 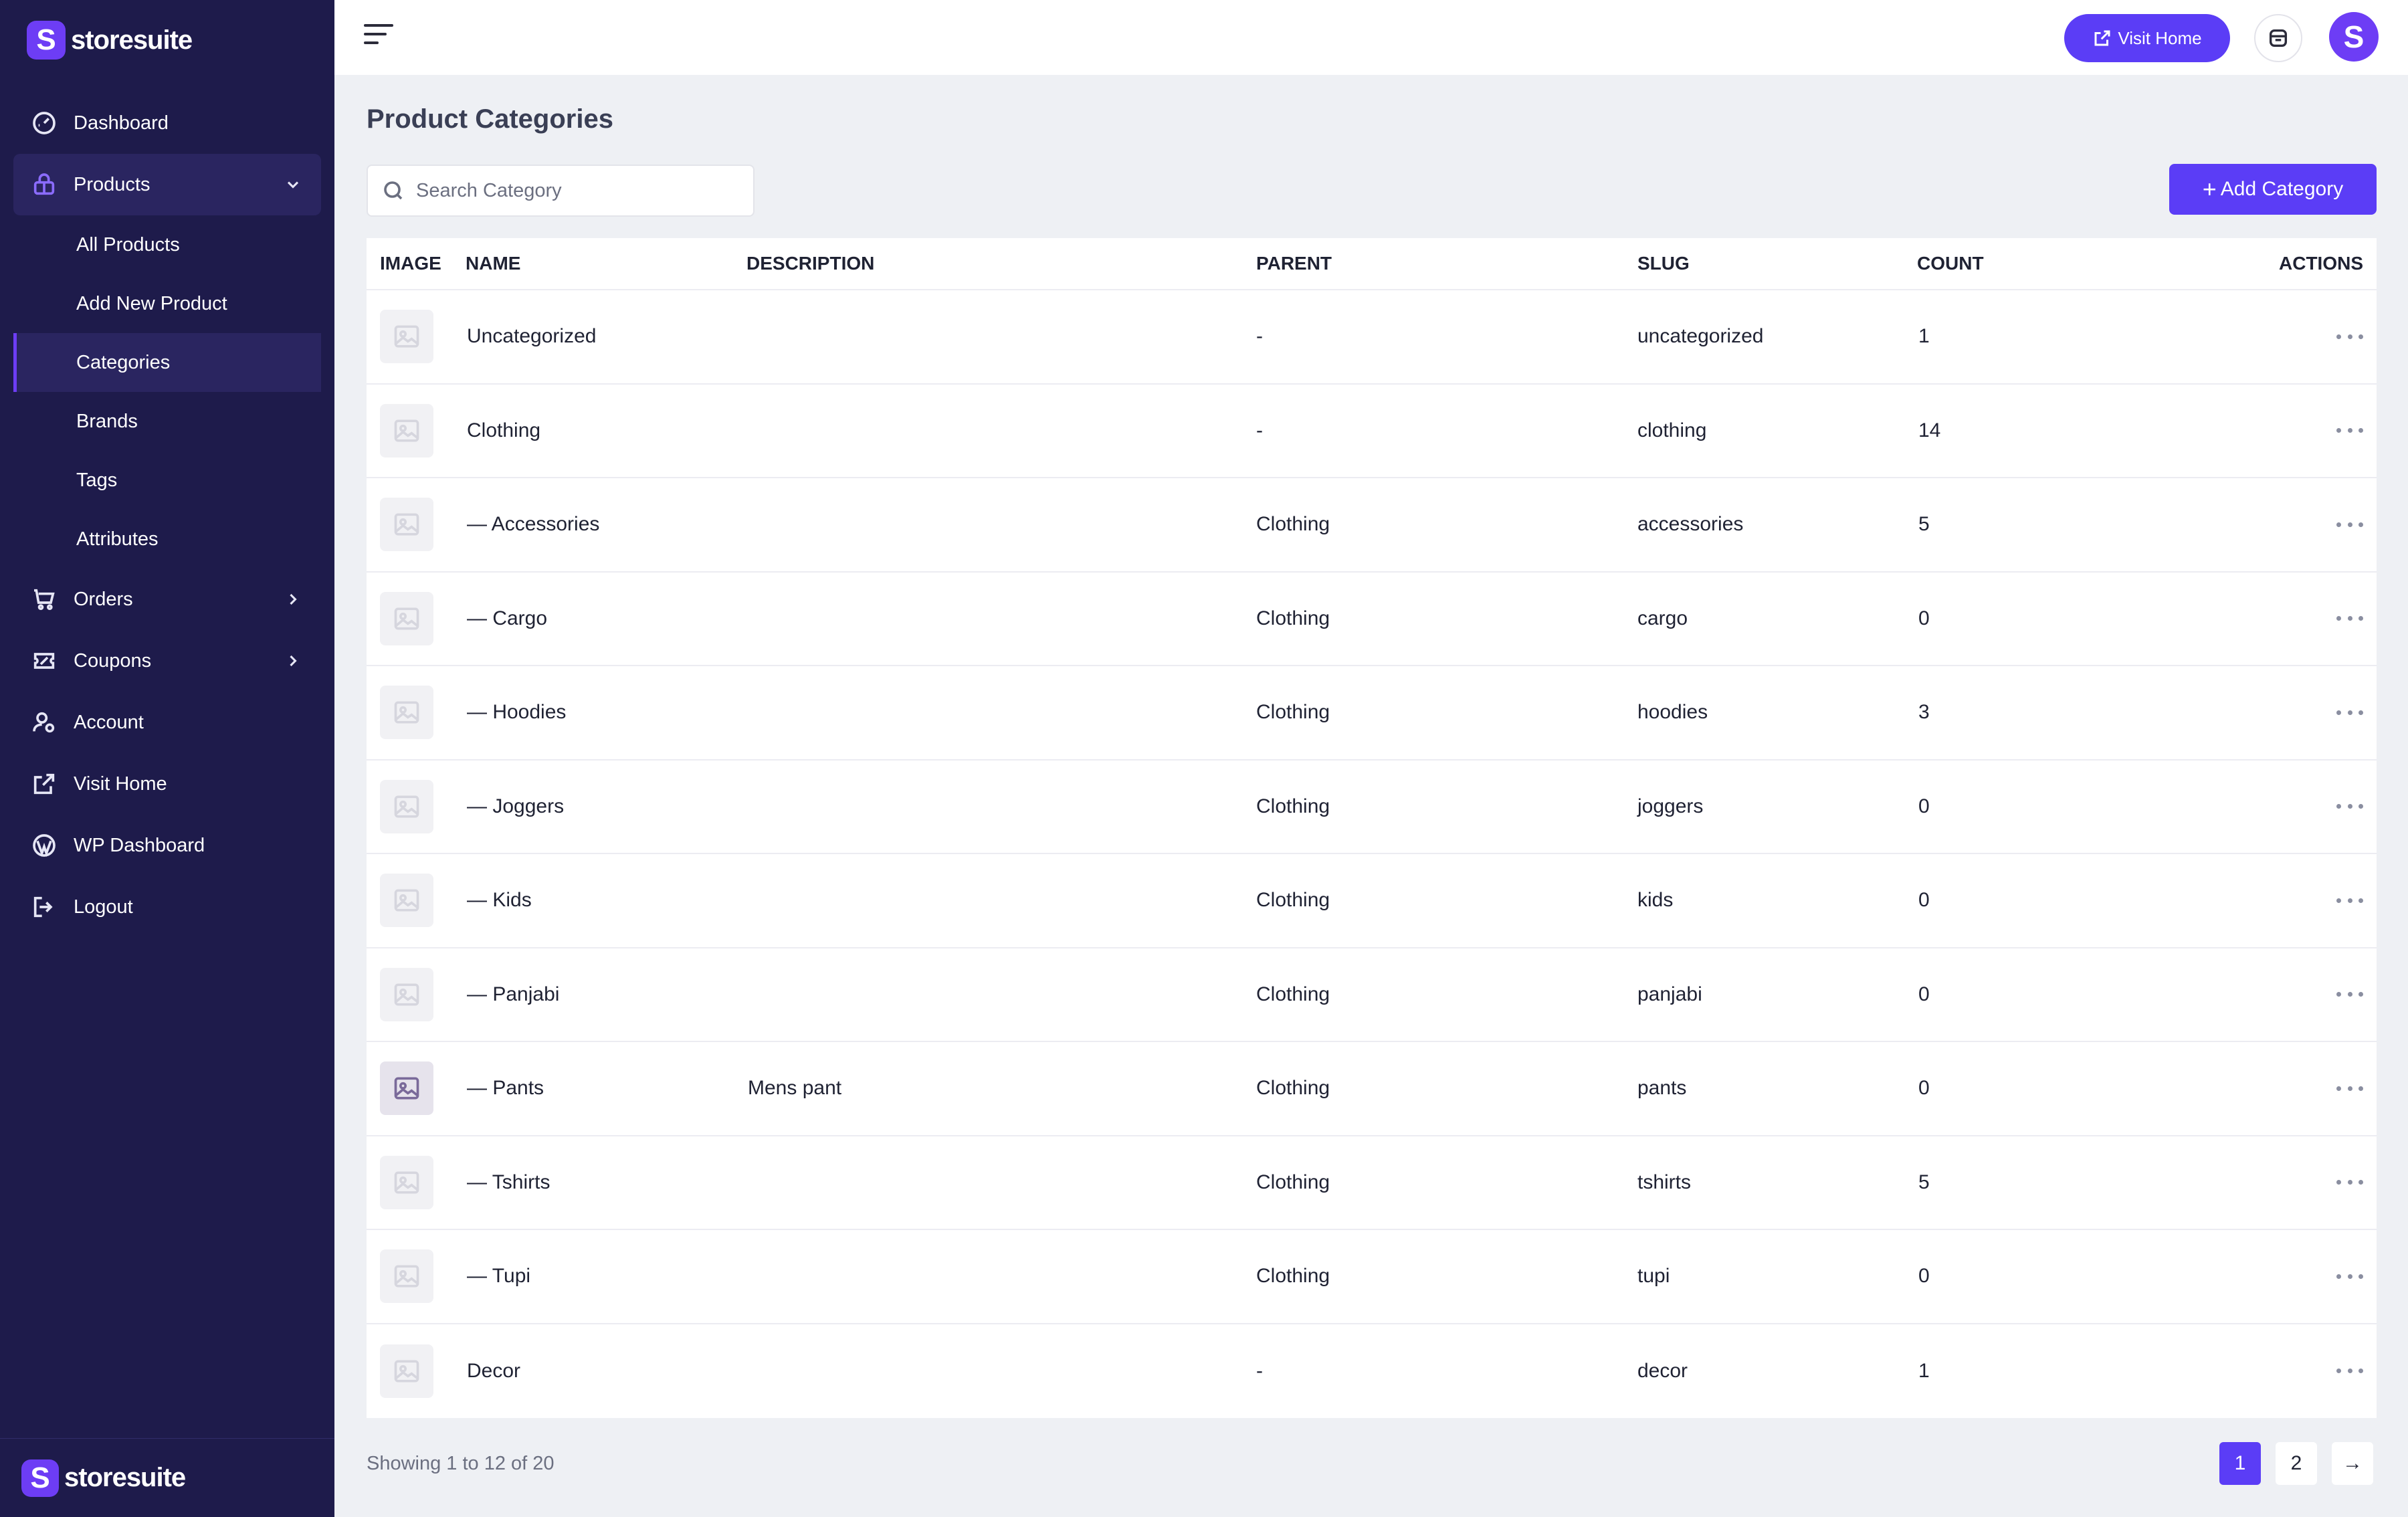 I want to click on header-parent: PARENT, so click(x=1294, y=263).